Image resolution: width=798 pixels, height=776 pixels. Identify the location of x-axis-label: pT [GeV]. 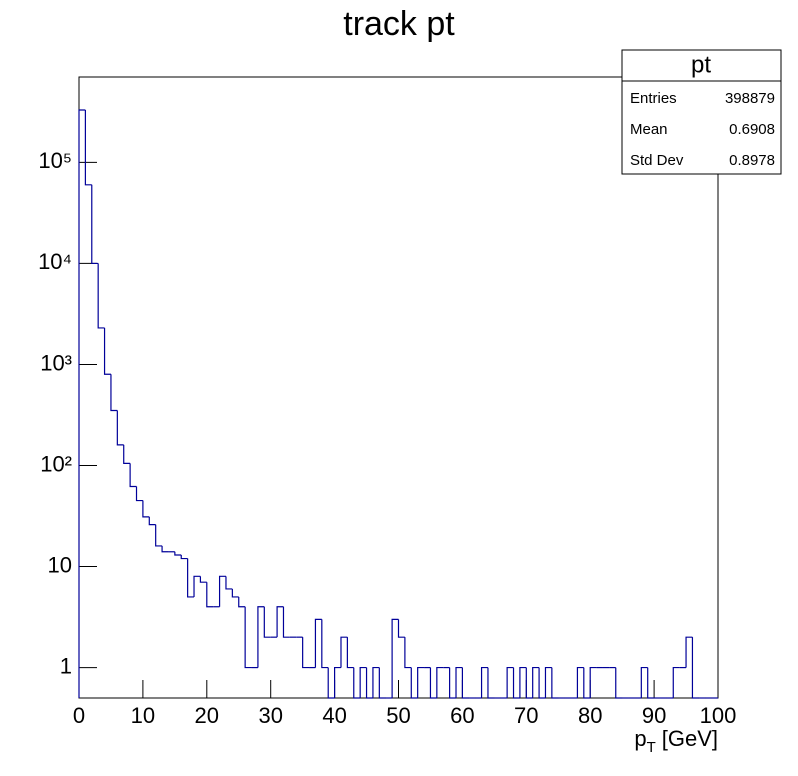
(676, 741).